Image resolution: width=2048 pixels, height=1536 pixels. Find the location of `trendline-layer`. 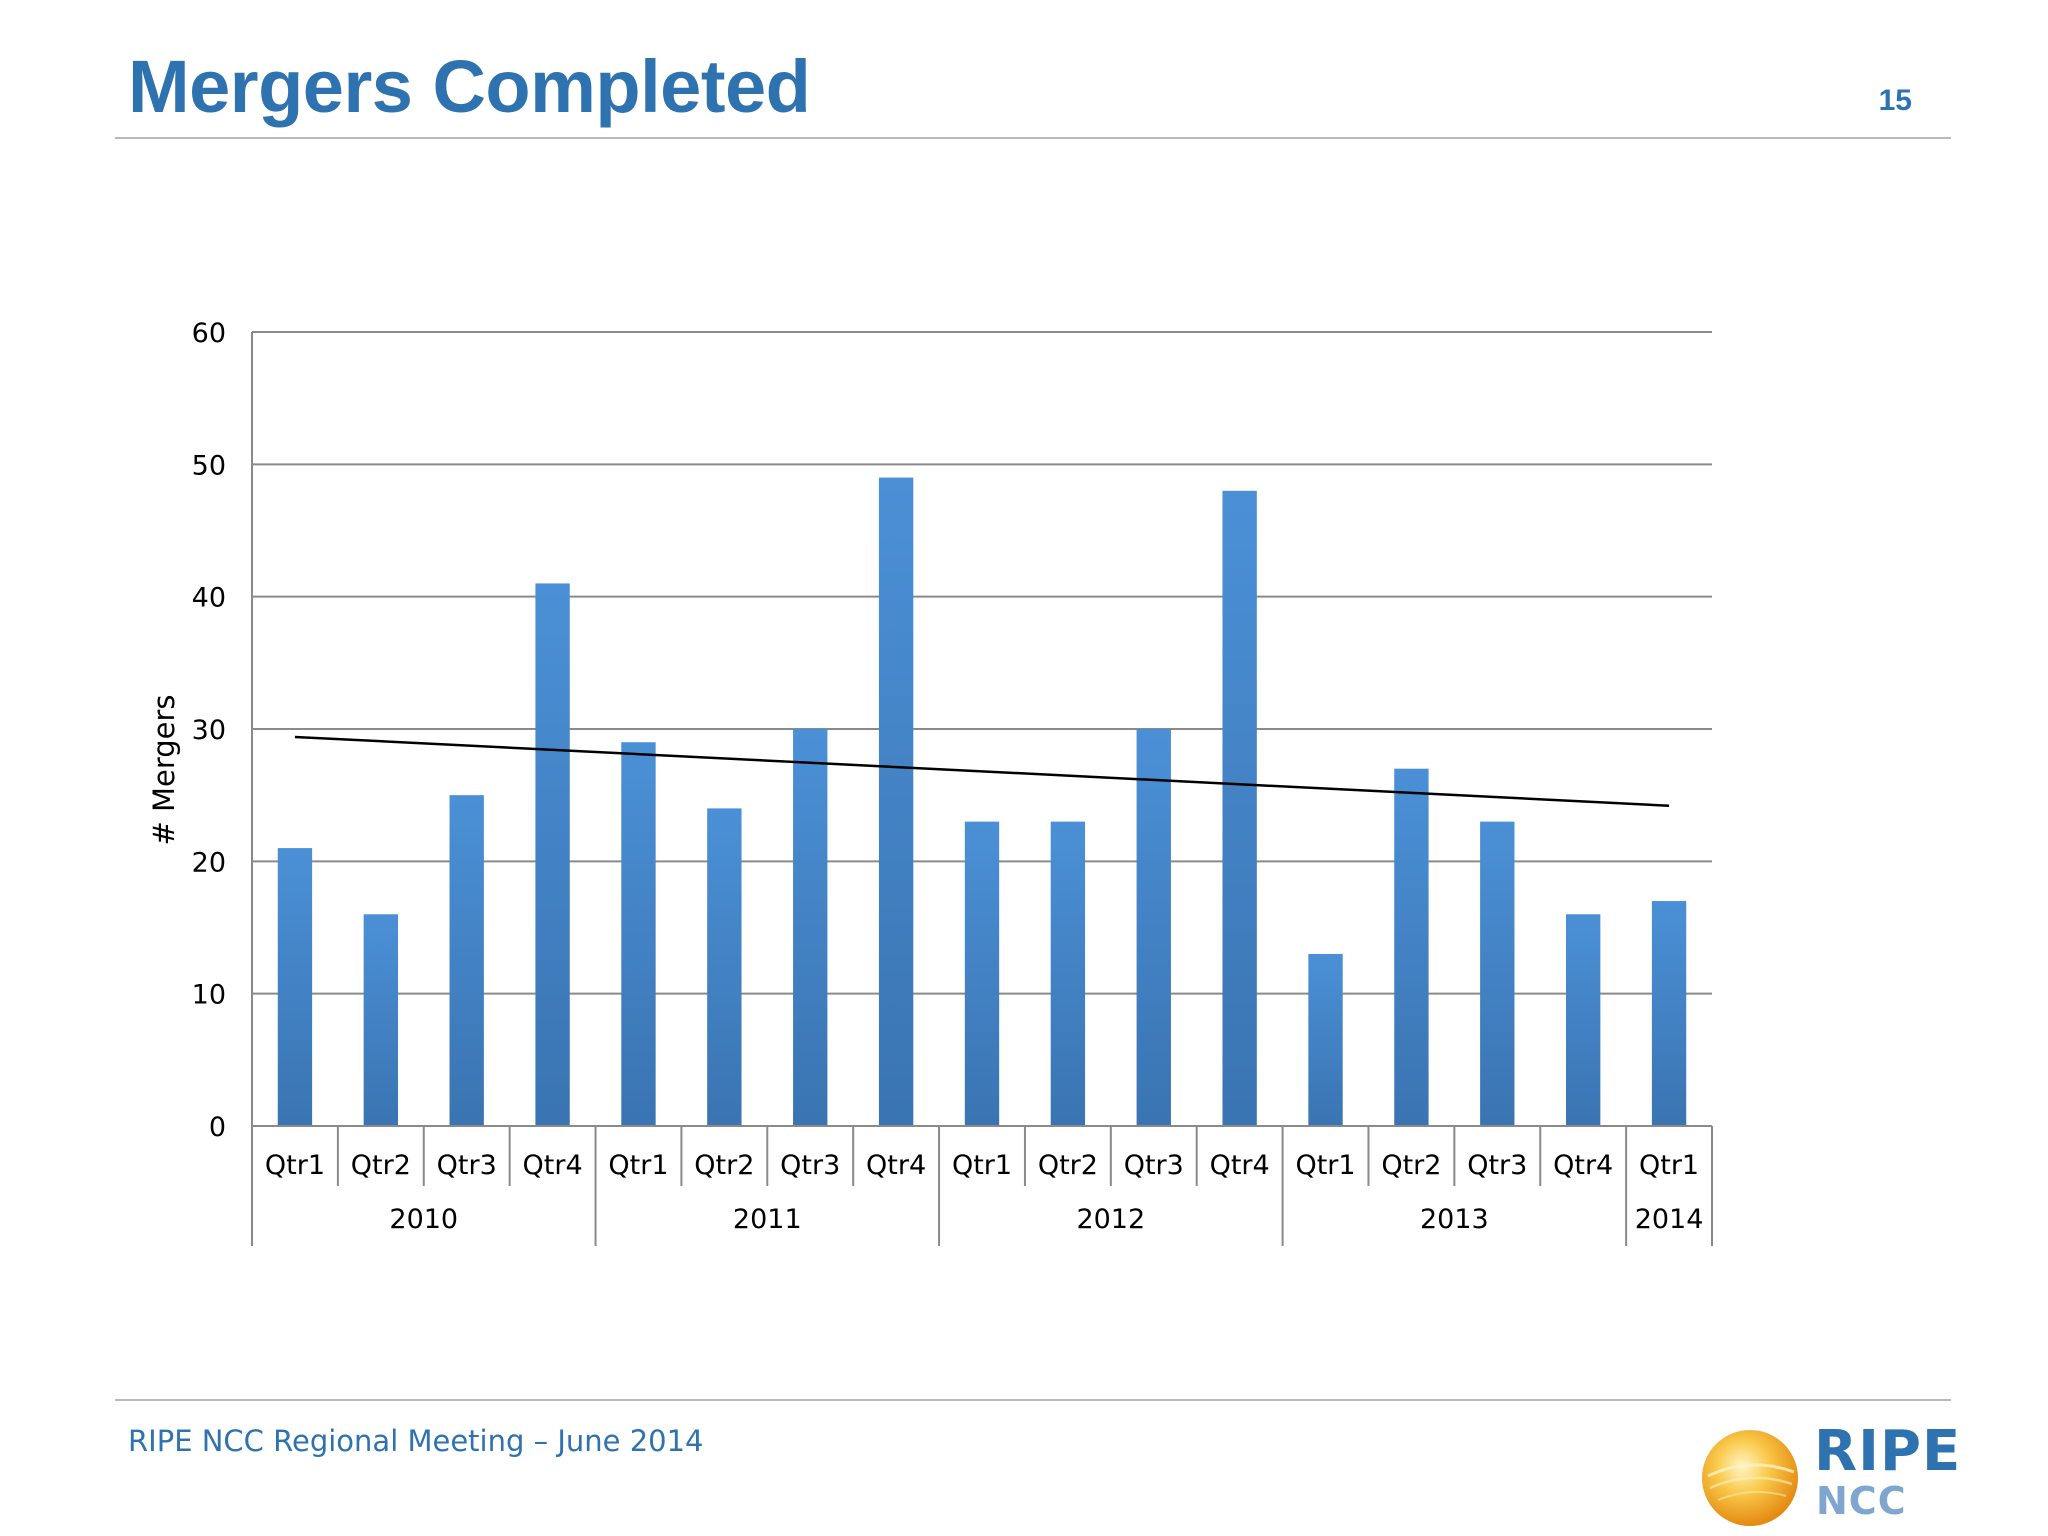

trendline-layer is located at coordinates (982, 771).